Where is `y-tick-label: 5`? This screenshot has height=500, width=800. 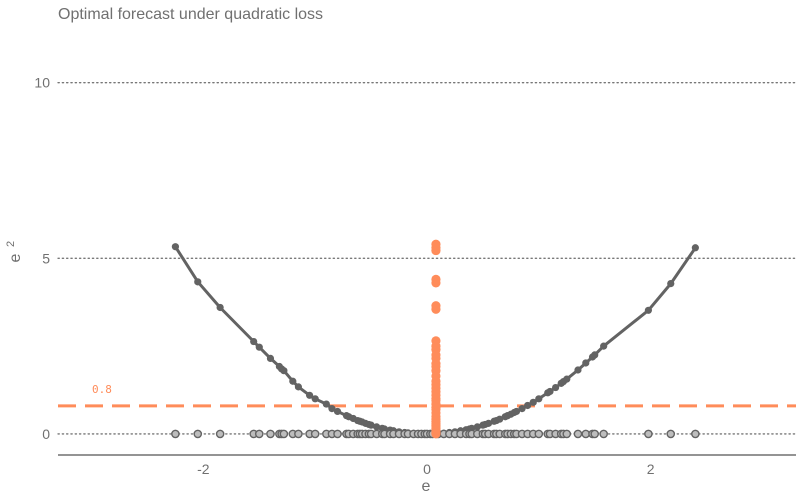 y-tick-label: 5 is located at coordinates (46, 258).